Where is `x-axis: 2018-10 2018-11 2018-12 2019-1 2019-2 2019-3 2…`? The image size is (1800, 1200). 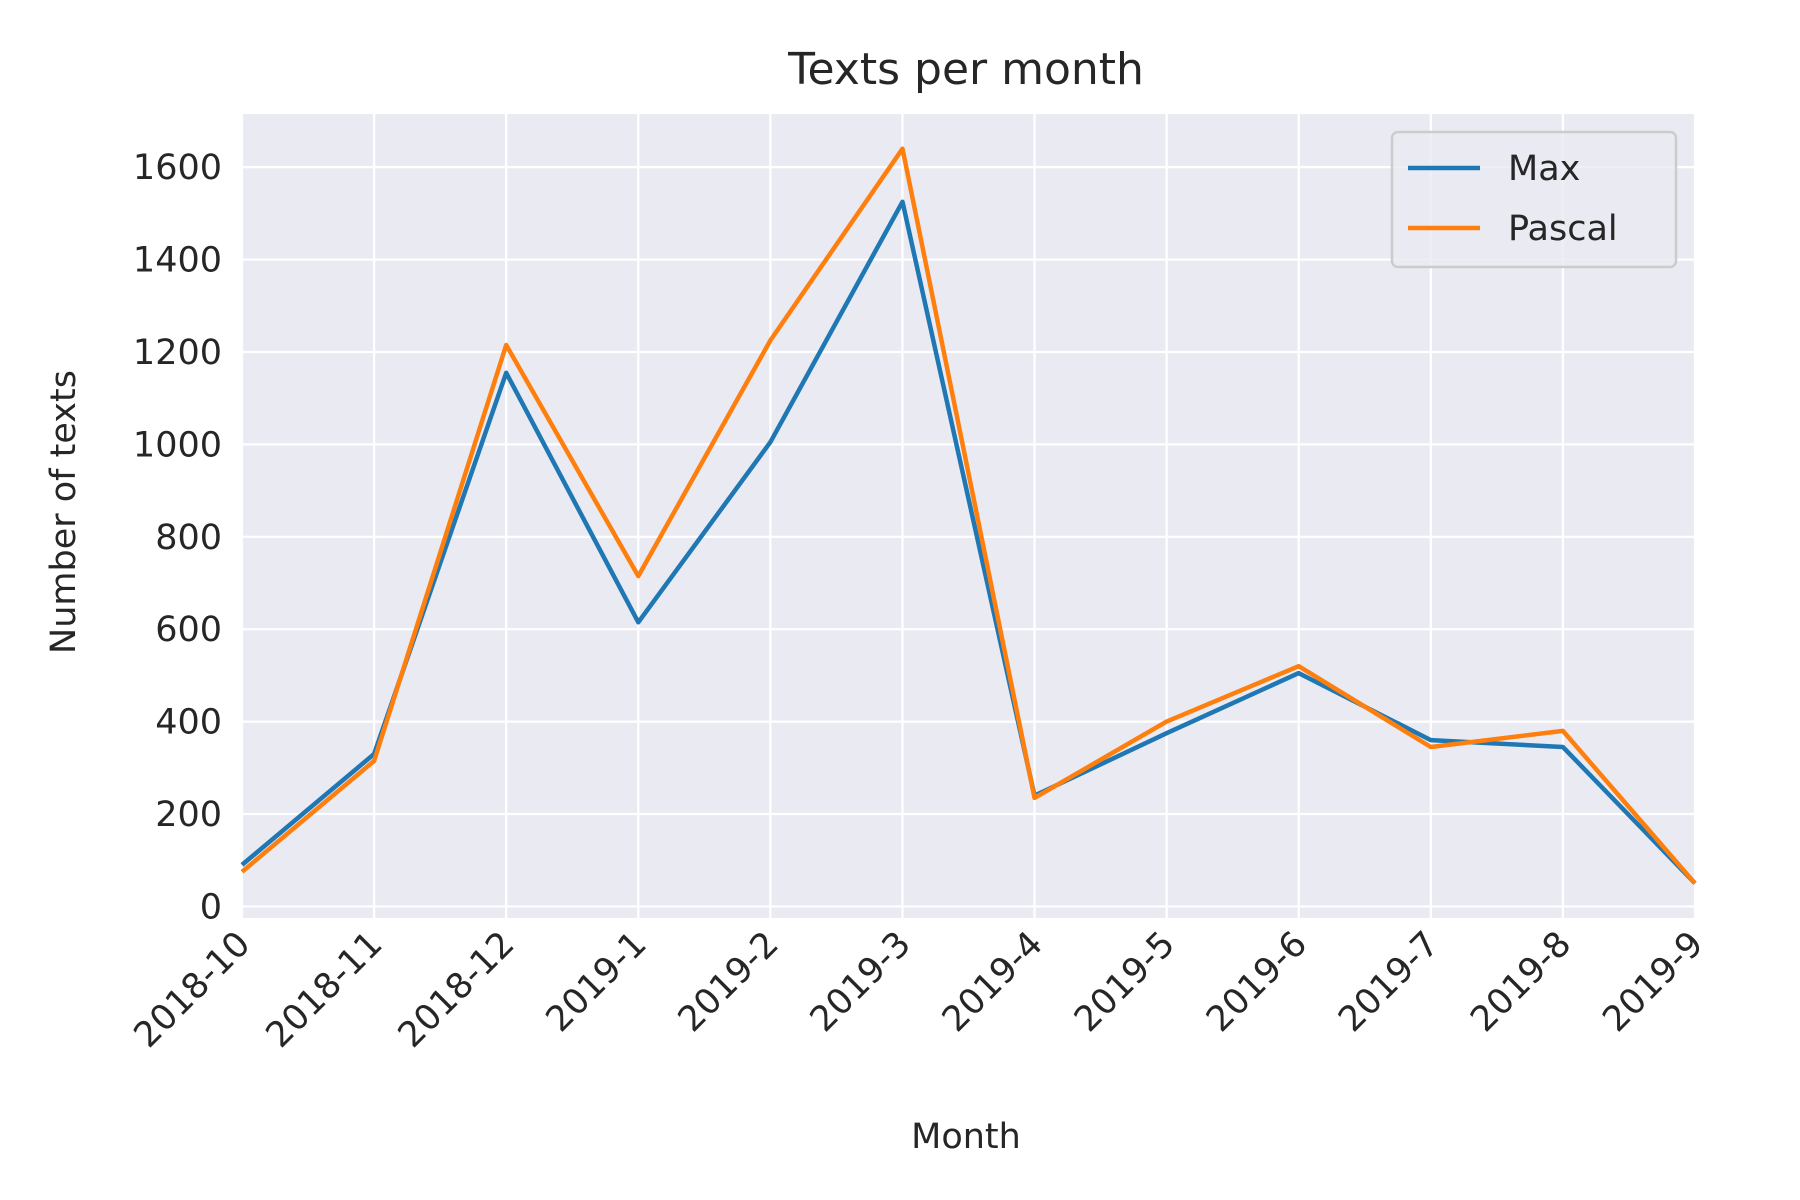 x-axis: 2018-10 2018-11 2018-12 2019-1 2019-2 2019-3 2… is located at coordinates (919, 990).